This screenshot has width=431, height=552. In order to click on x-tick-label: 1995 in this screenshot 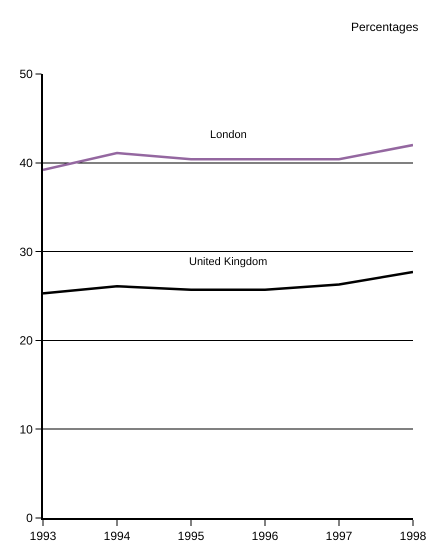, I will do `click(191, 536)`.